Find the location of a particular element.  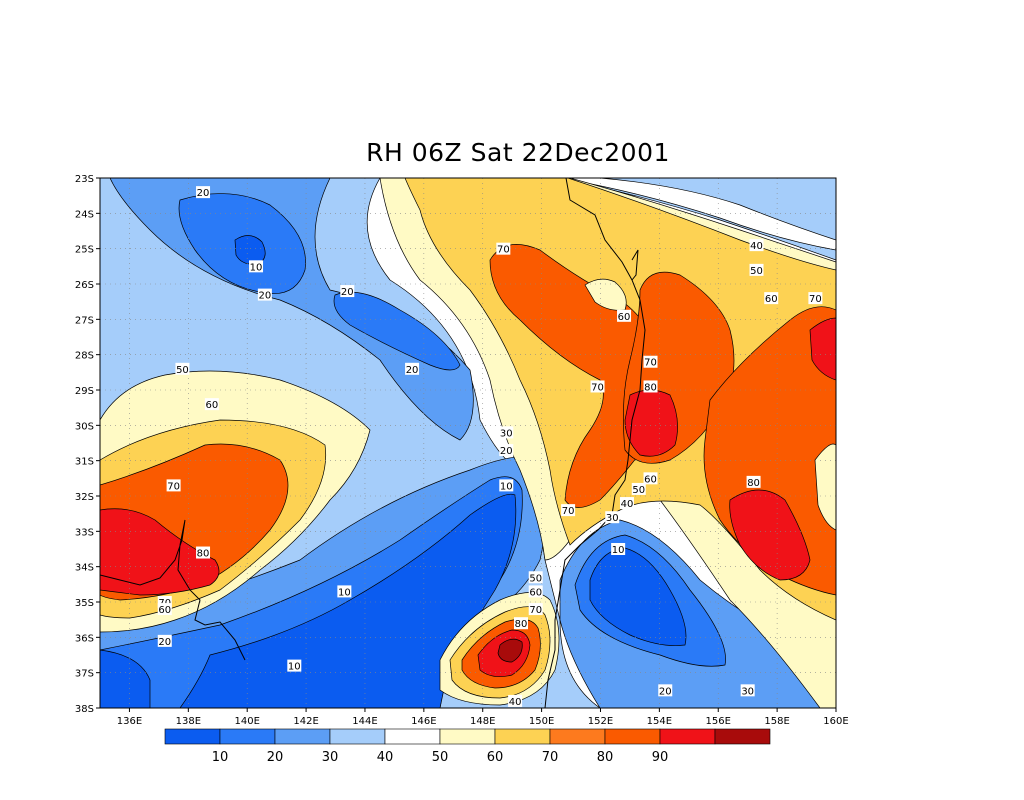

colorbar-level-label: 90 is located at coordinates (660, 757).